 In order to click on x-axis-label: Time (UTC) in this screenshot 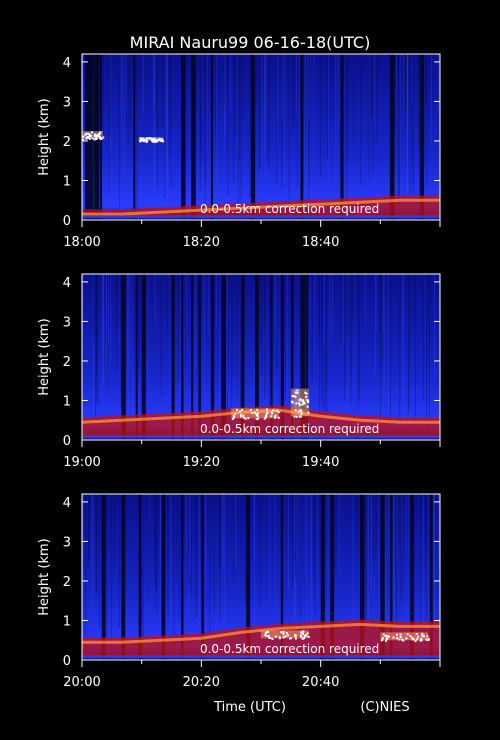, I will do `click(249, 707)`.